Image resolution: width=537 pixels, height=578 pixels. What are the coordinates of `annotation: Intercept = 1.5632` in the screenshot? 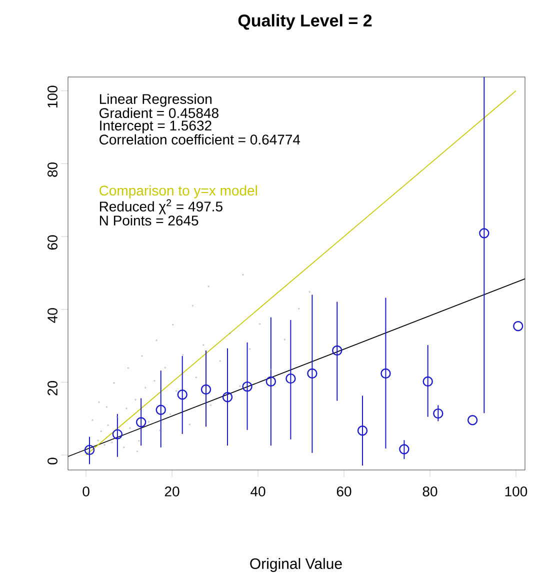 It's located at (156, 127).